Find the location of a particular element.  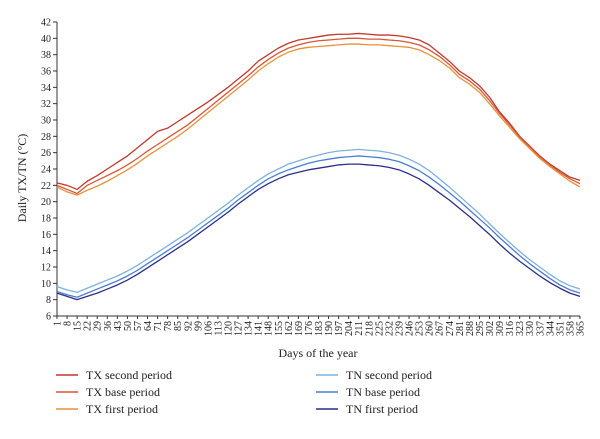

x-tick-label: 274 is located at coordinates (450, 328).